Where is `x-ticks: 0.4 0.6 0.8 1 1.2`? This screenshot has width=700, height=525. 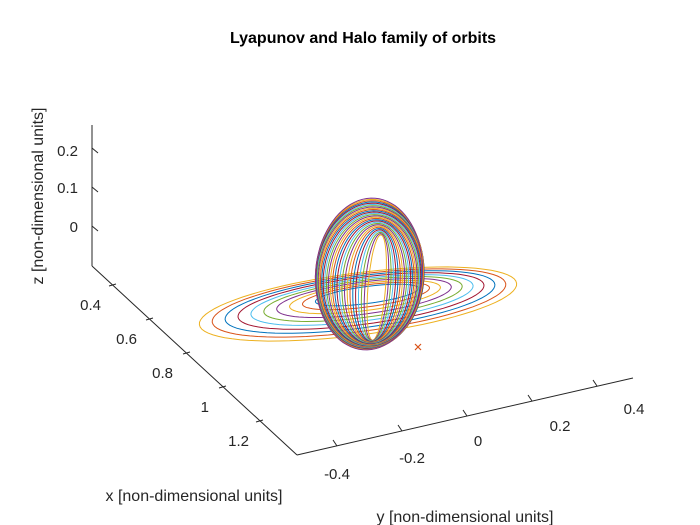
x-ticks: 0.4 0.6 0.8 1 1.2 is located at coordinates (172, 366).